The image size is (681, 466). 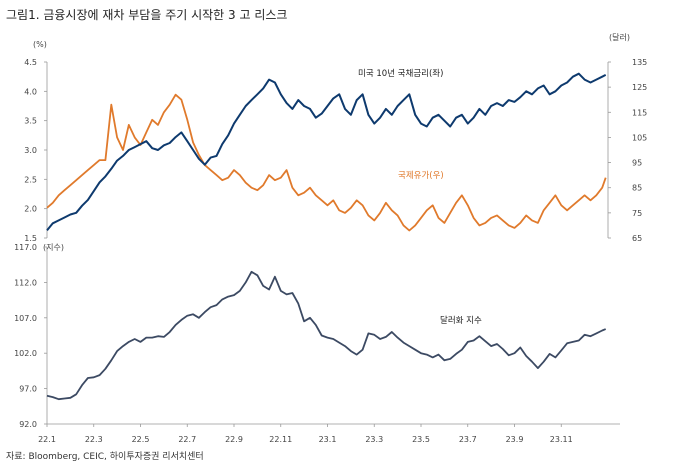 I want to click on top-right-tick-label: 115, so click(x=639, y=112).